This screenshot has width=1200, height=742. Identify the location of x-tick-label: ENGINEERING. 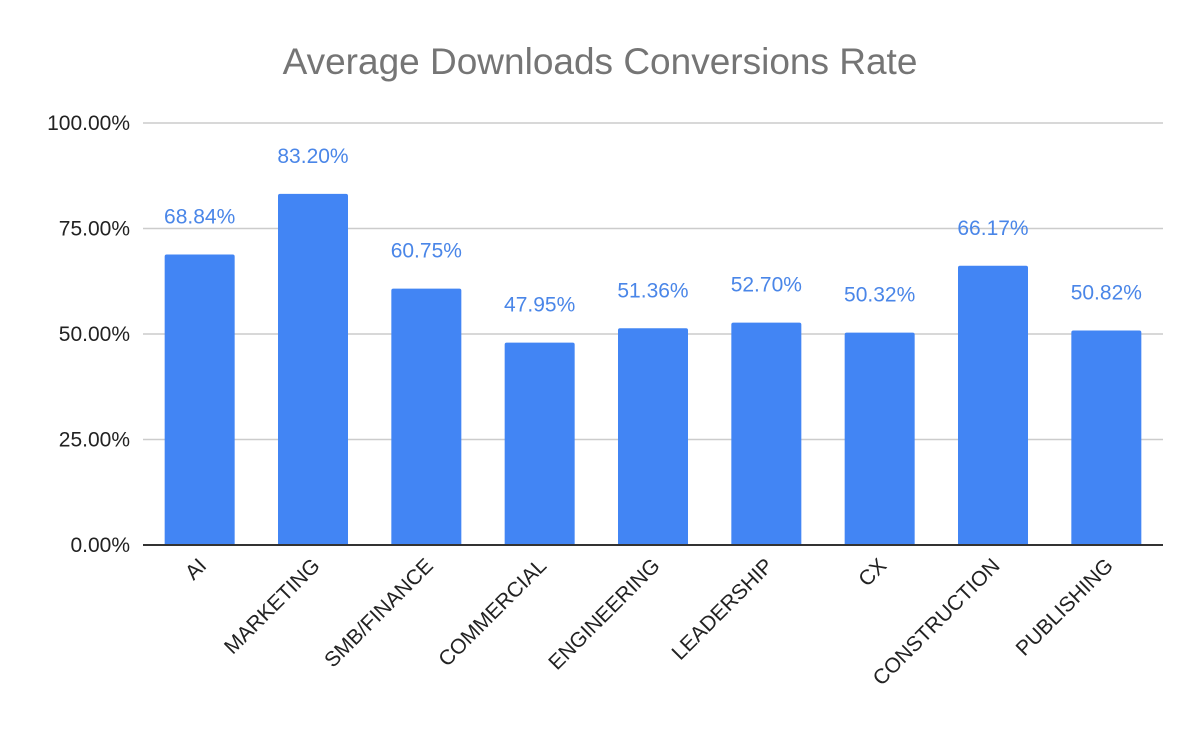
(604, 614).